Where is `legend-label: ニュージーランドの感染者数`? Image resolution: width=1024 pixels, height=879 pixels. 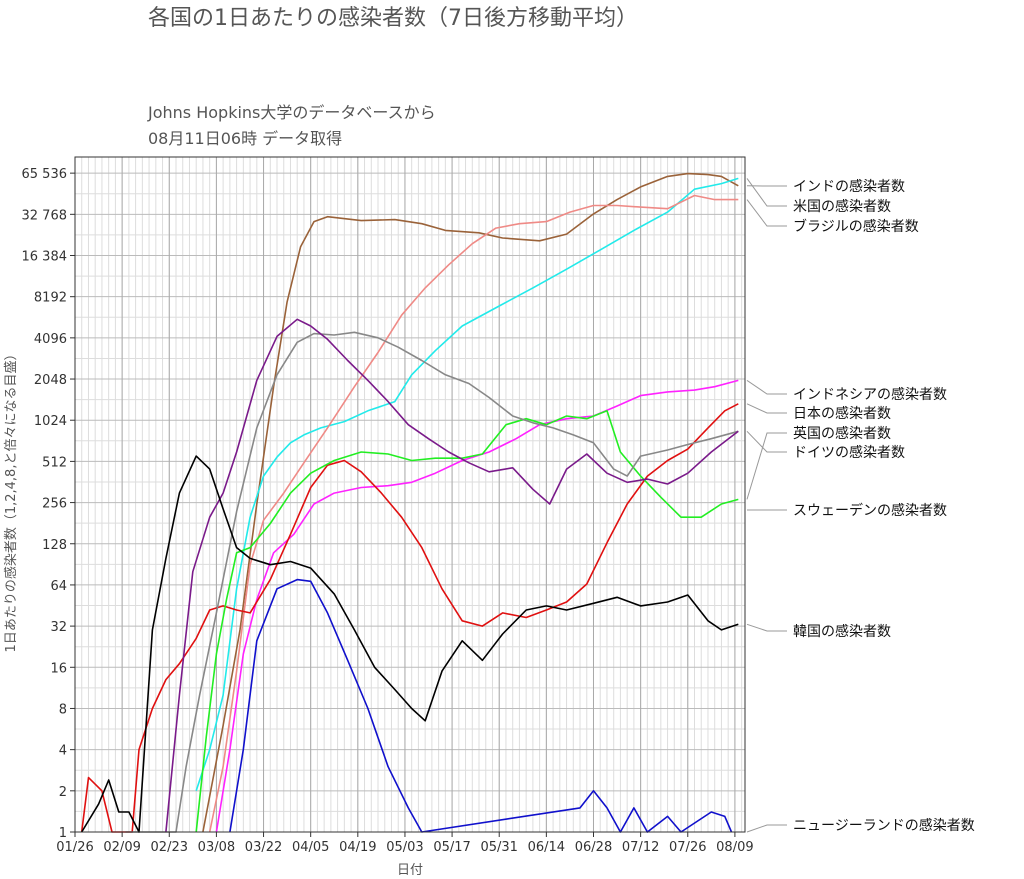
legend-label: ニュージーランドの感染者数 is located at coordinates (884, 825).